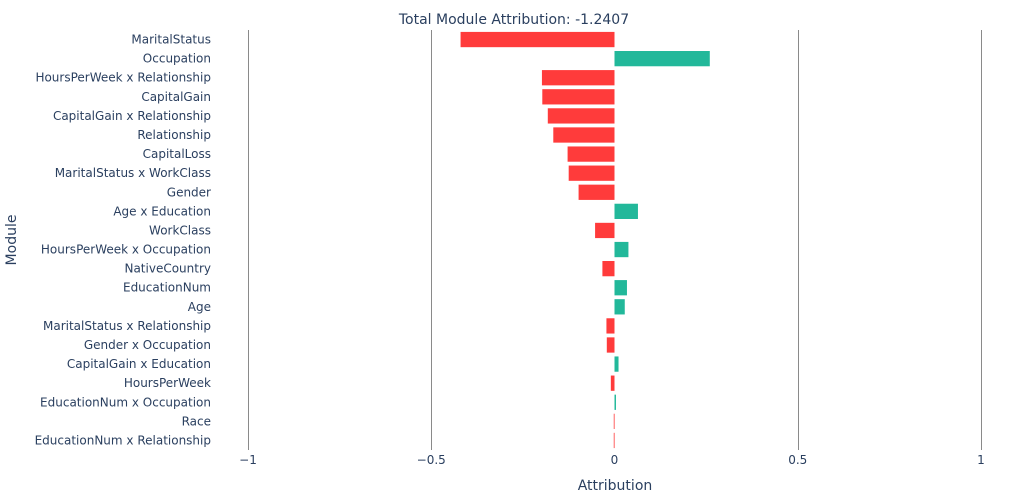  Describe the element at coordinates (981, 460) in the screenshot. I see `x-tick-label: 1` at that location.